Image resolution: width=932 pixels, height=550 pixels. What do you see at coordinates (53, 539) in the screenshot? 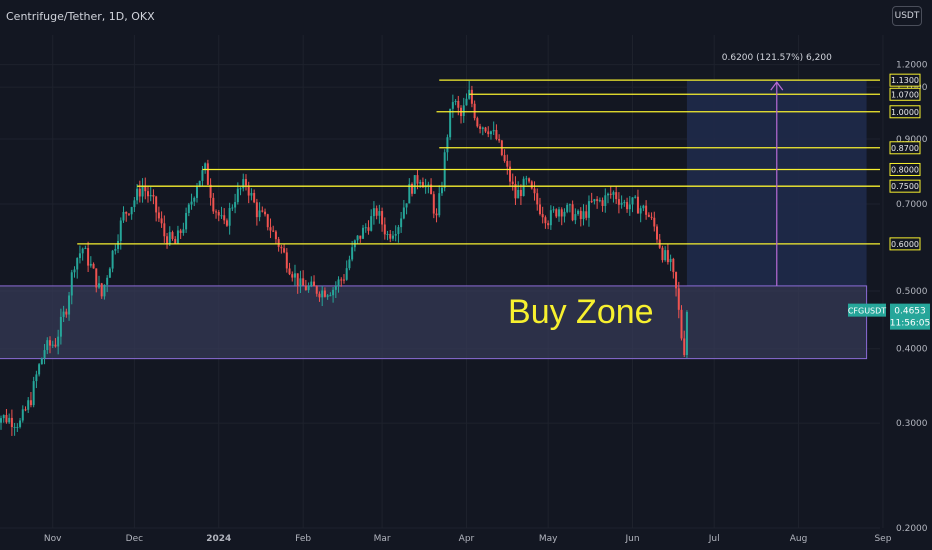
I see `time-tick-label: Nov` at bounding box center [53, 539].